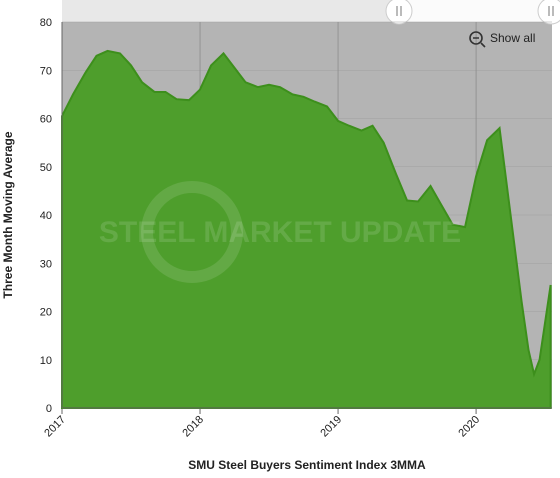 This screenshot has height=478, width=560. What do you see at coordinates (46, 313) in the screenshot?
I see `y-tick-label: 20` at bounding box center [46, 313].